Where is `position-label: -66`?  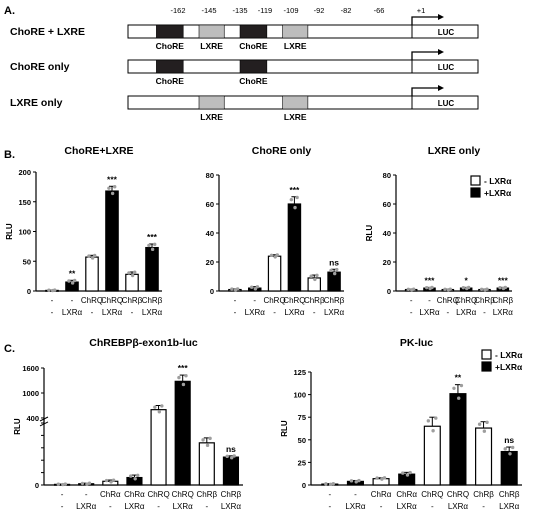 position-label: -66 is located at coordinates (379, 10).